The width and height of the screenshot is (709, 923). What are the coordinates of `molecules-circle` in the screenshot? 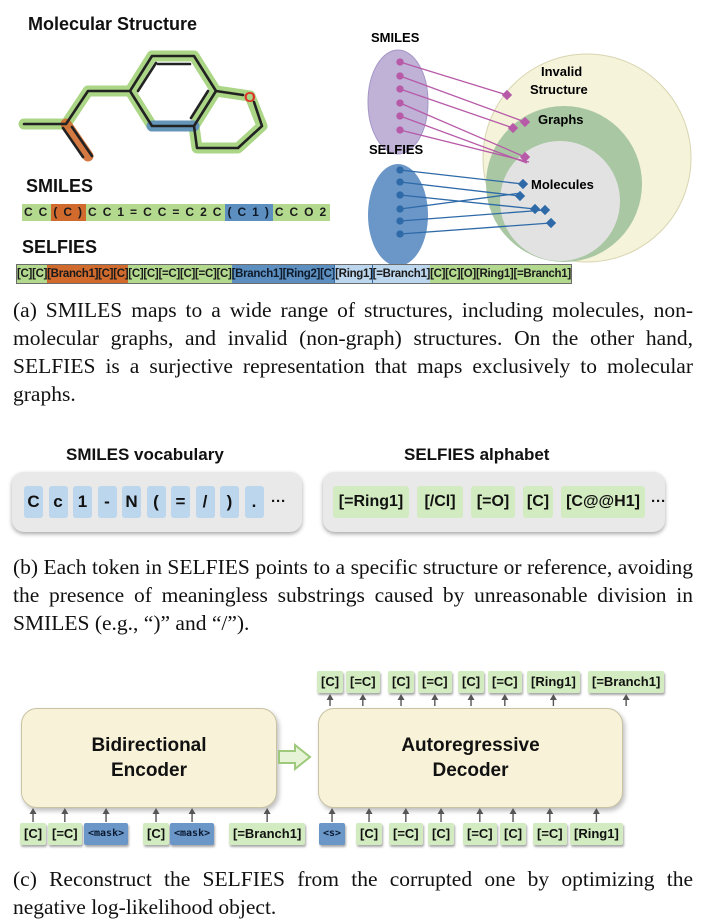 It's located at (560, 201).